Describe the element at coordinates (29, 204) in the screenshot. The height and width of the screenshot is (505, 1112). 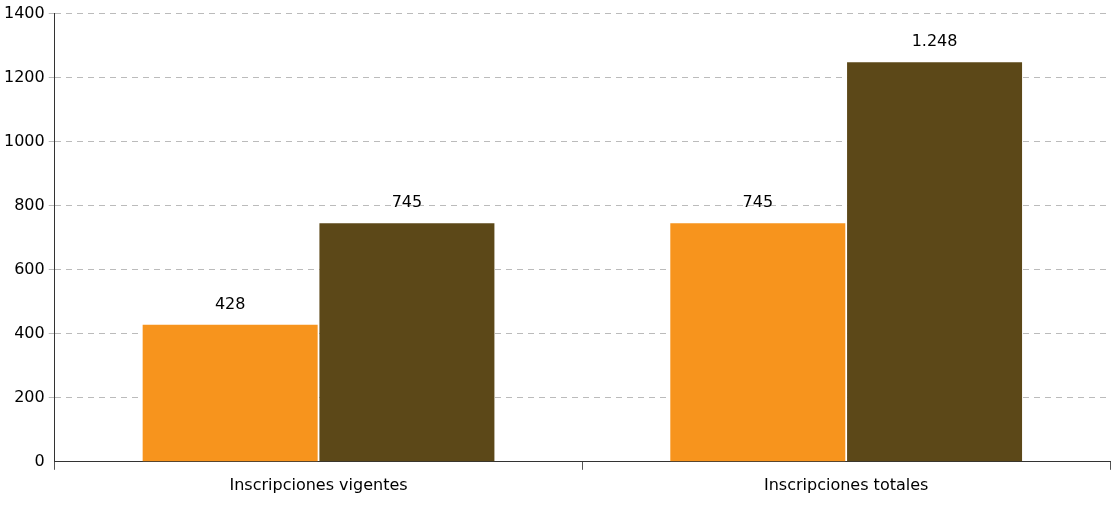
I see `y-tick-label: 800` at that location.